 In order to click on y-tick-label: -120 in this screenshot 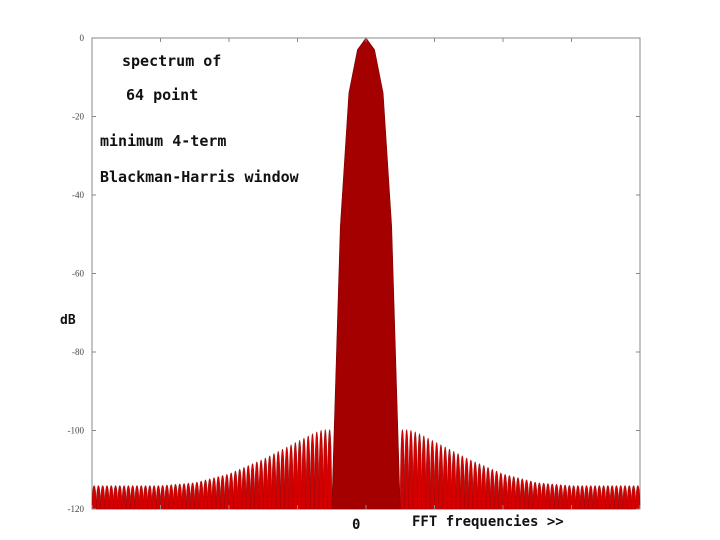, I will do `click(76, 509)`.